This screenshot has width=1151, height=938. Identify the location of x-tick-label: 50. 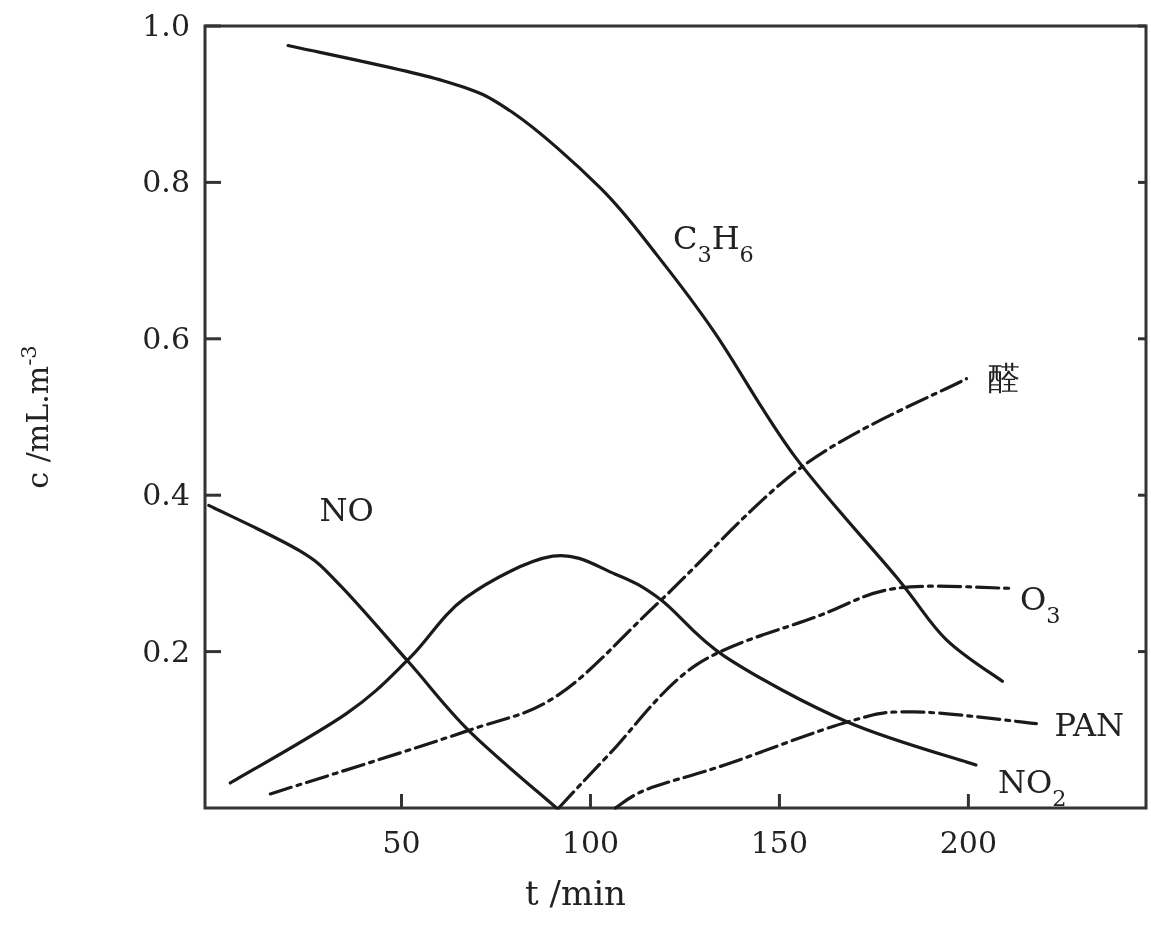
(401, 842).